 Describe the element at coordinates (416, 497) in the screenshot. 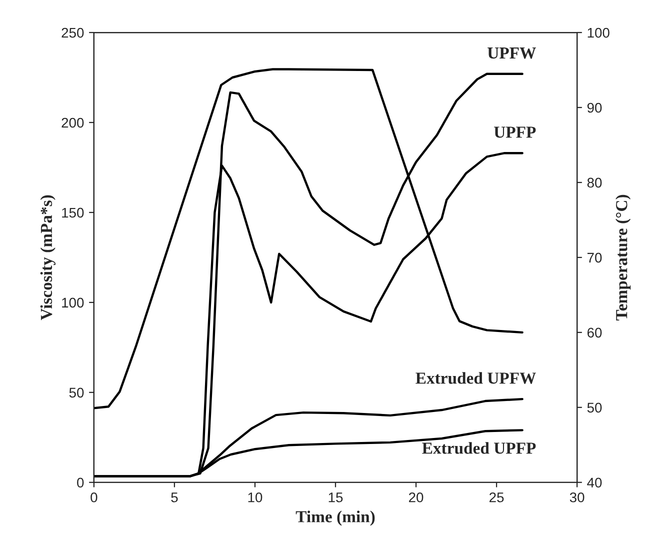

I see `x-tick-label: 20` at that location.